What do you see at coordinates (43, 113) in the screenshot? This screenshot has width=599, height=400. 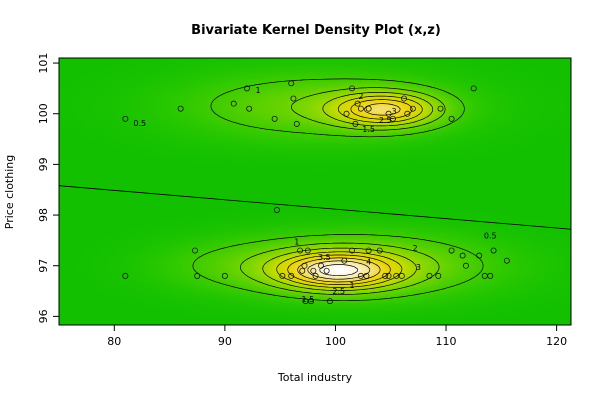 I see `y-tick-label: 100` at bounding box center [43, 113].